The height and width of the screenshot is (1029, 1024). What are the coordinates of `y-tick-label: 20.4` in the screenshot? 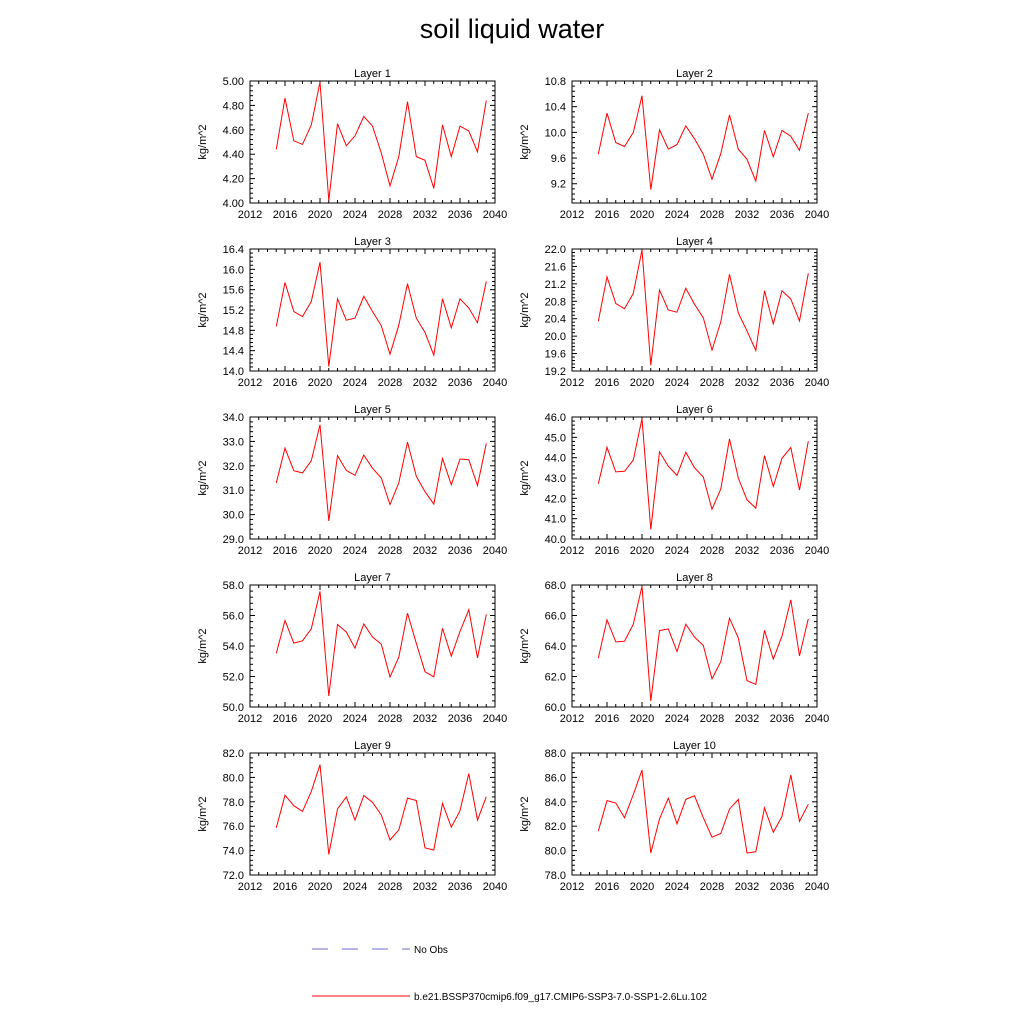 It's located at (555, 320).